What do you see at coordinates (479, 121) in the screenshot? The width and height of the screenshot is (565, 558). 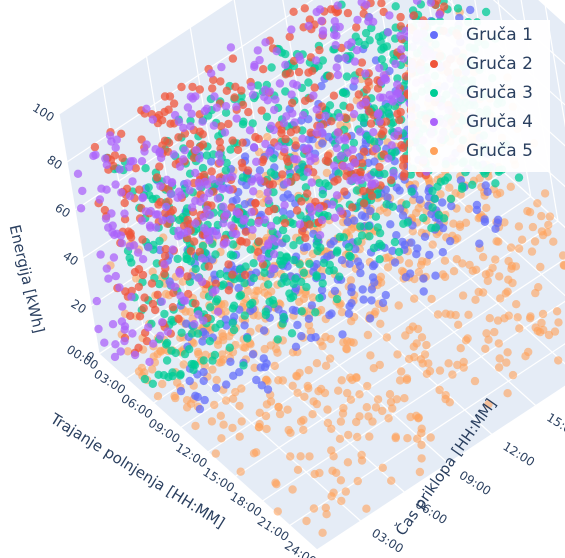 I see `legend-item-3: Gruča 4` at bounding box center [479, 121].